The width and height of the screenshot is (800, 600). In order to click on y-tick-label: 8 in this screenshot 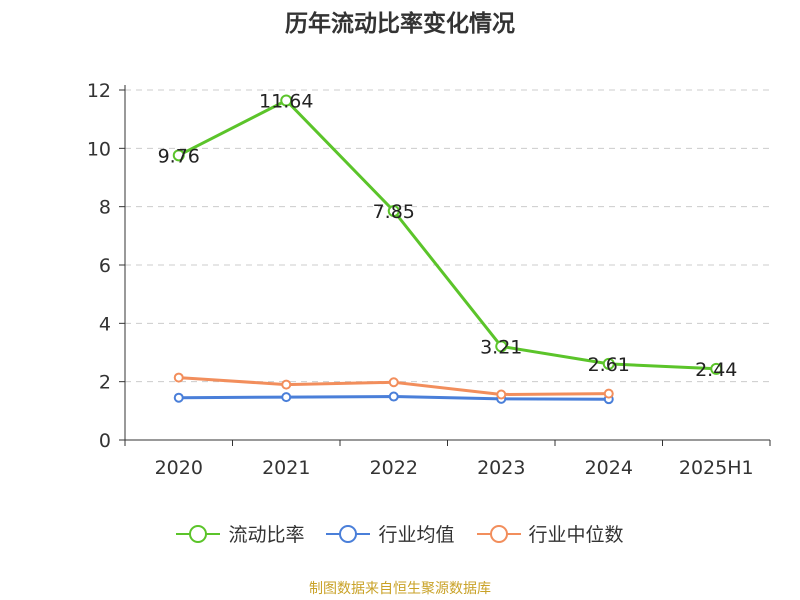, I will do `click(105, 208)`.